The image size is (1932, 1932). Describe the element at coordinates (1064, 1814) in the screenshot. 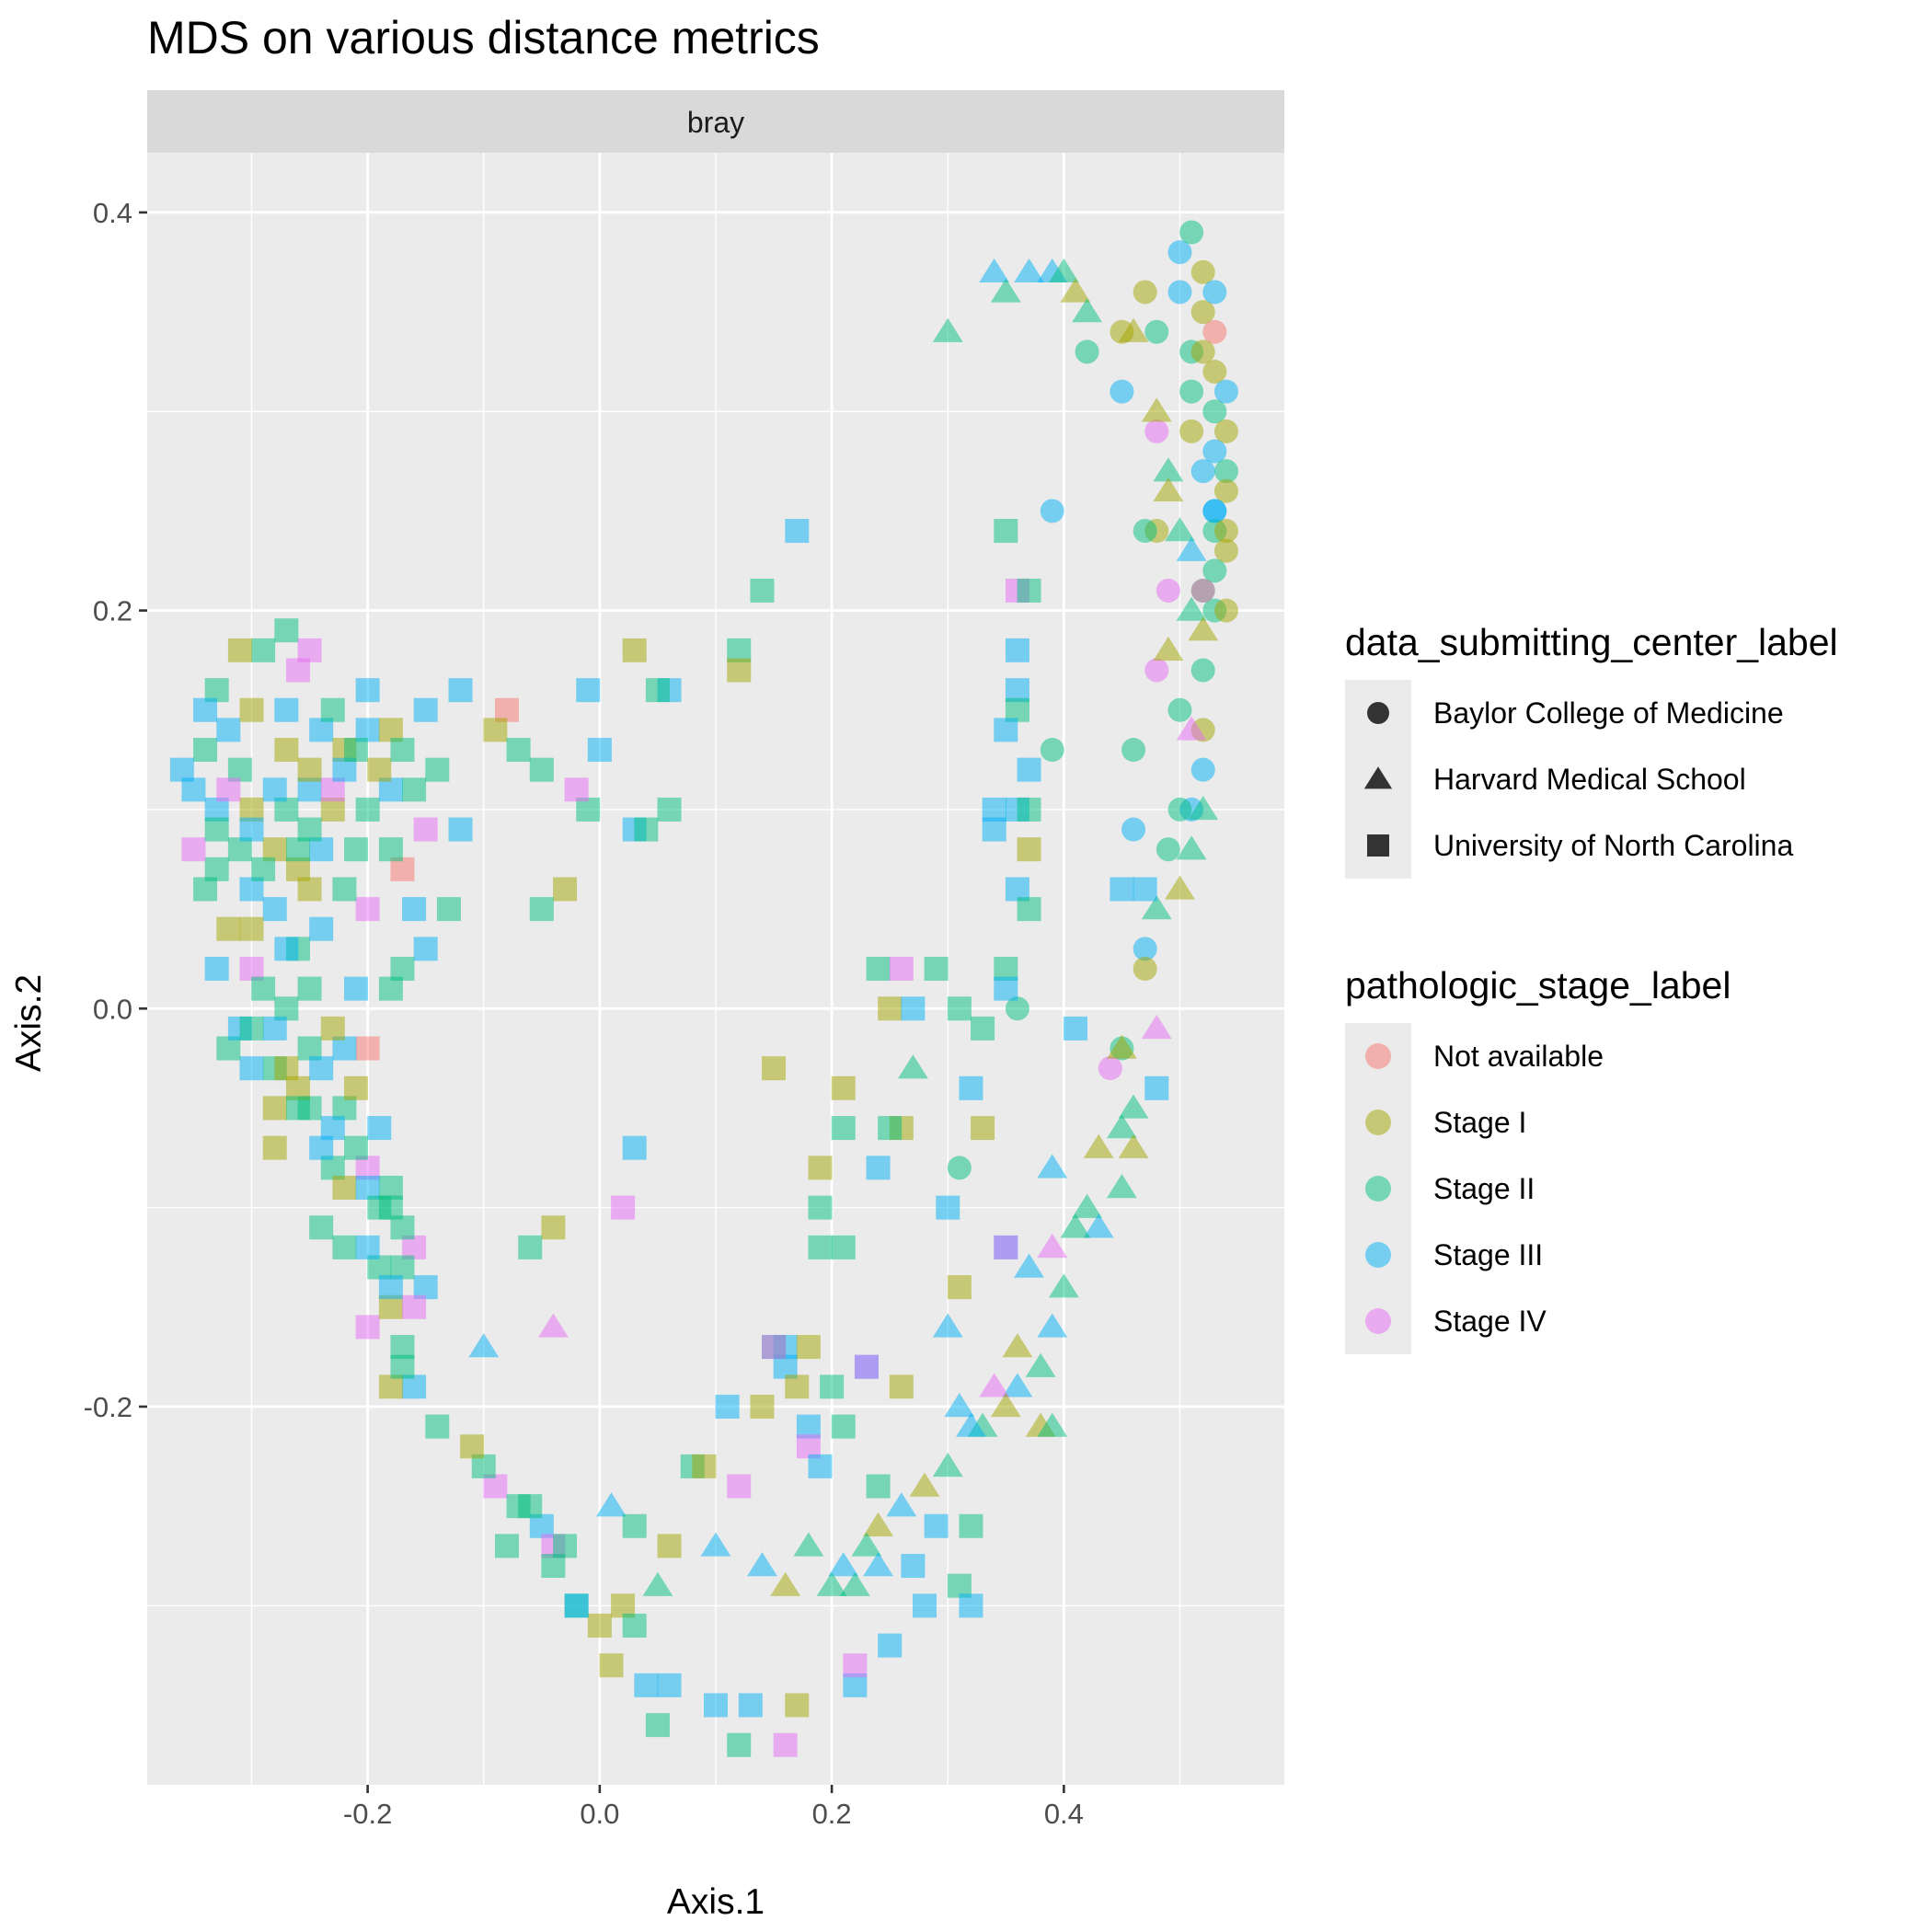

I see `x-tick-label: 0.4` at that location.